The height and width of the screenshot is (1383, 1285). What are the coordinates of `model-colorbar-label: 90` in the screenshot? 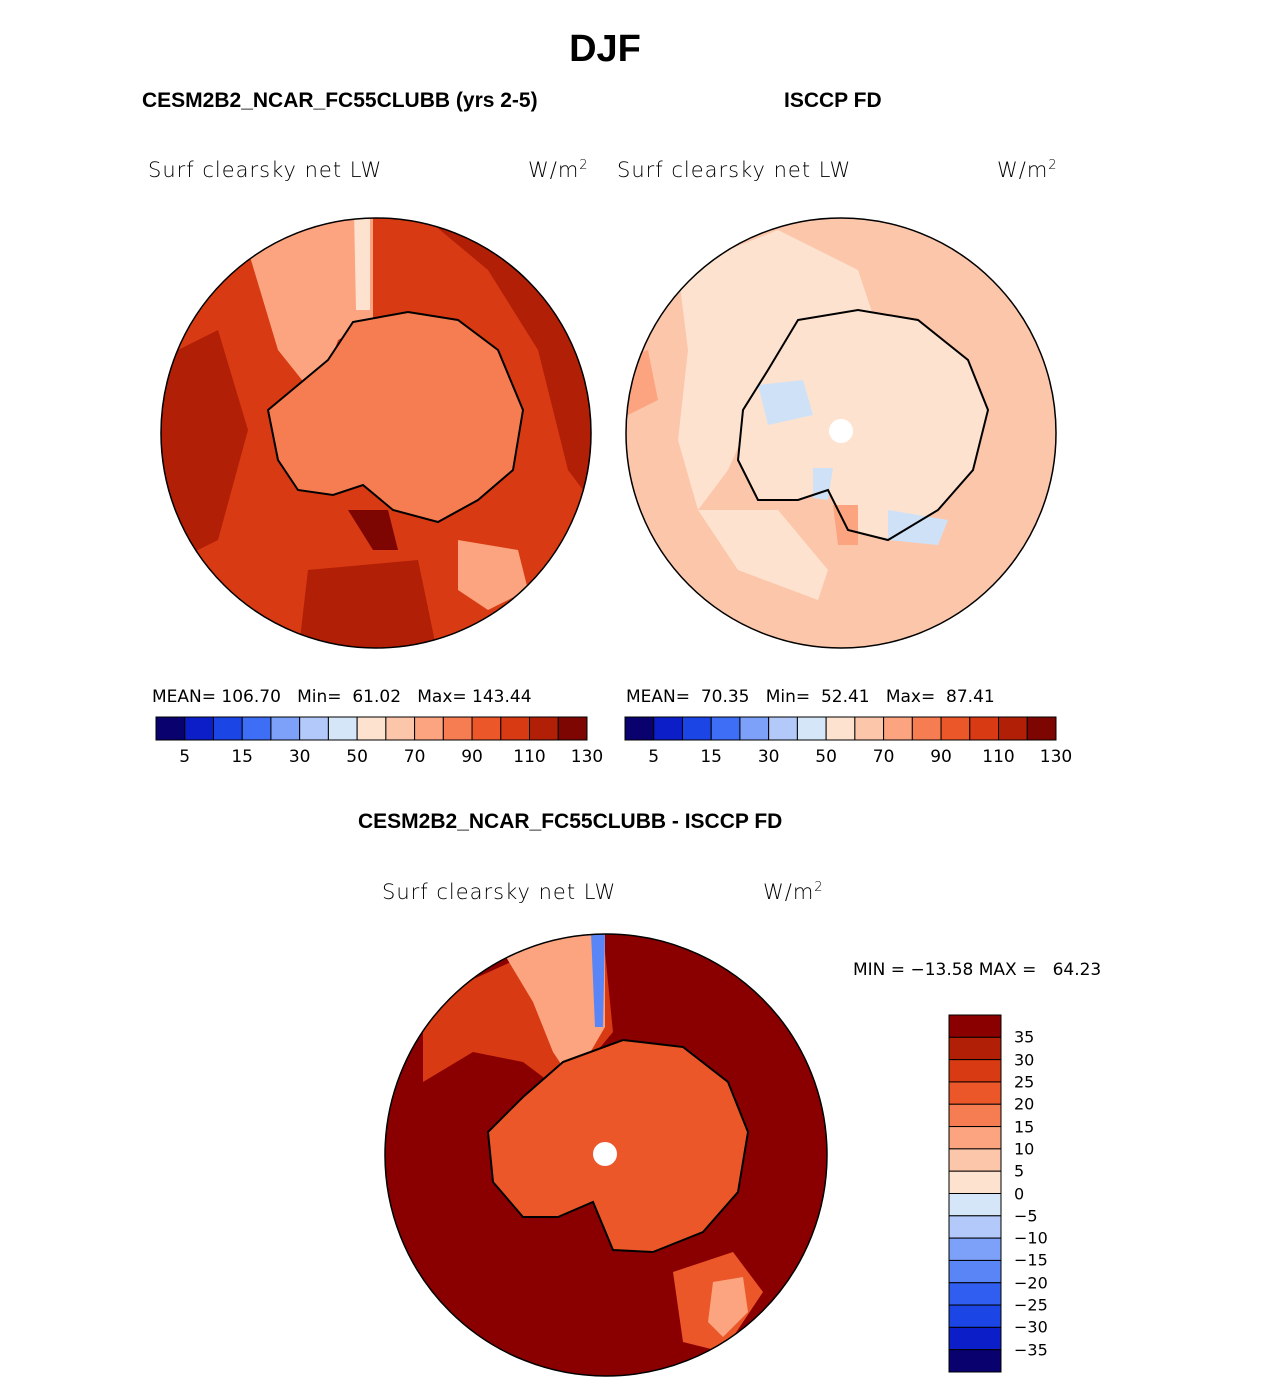 It's located at (472, 757).